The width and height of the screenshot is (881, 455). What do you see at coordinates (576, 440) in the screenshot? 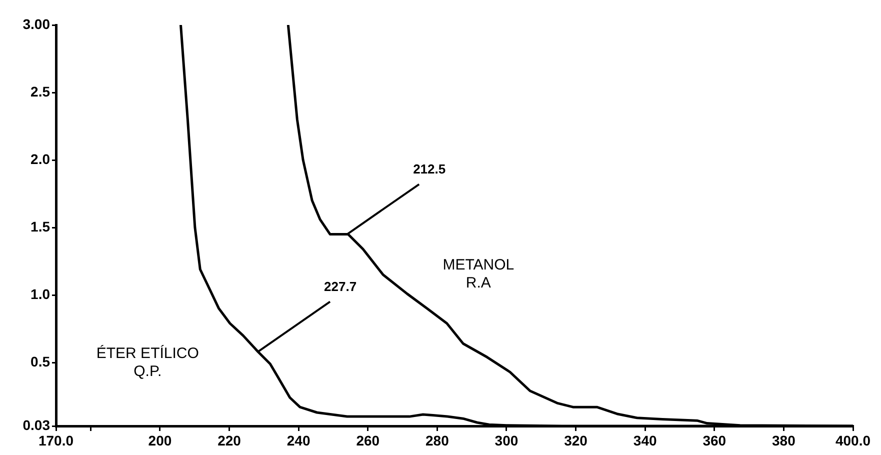
I see `x-tick-label: 320` at bounding box center [576, 440].